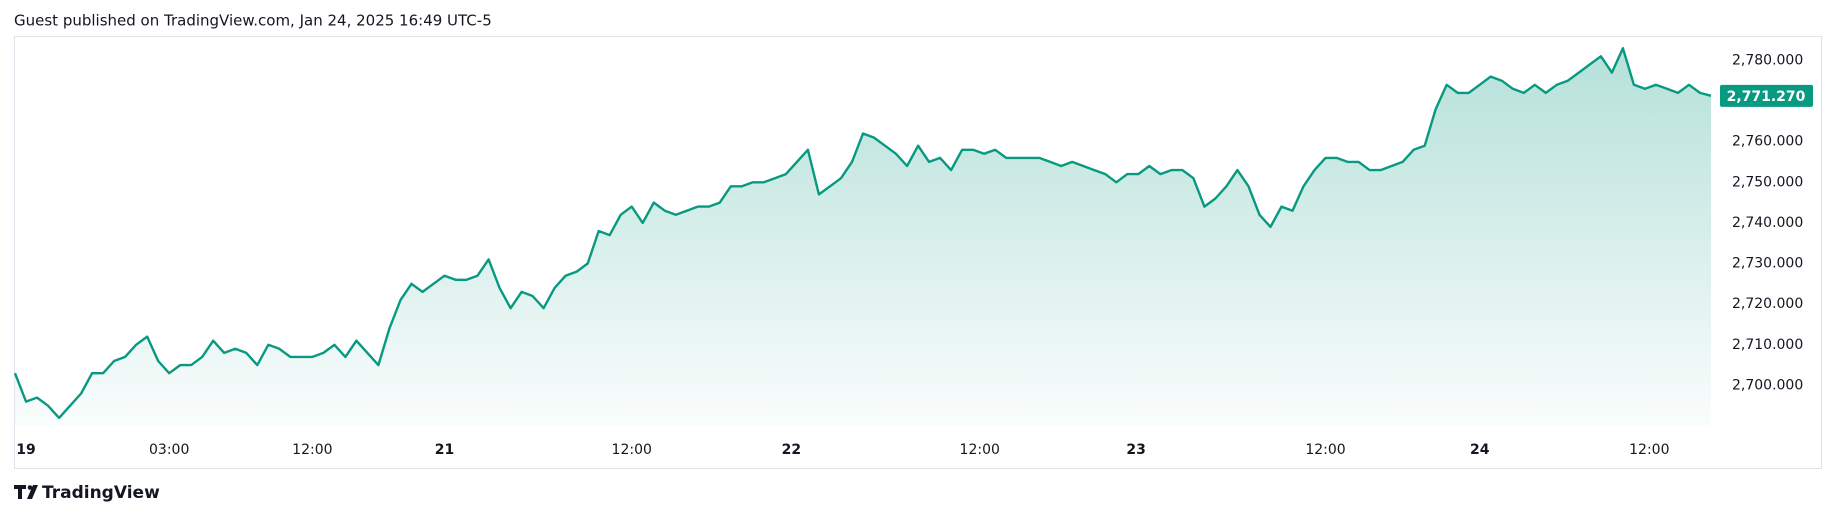 The width and height of the screenshot is (1835, 516). What do you see at coordinates (1767, 142) in the screenshot?
I see `y-tick-label: 2,760.000` at bounding box center [1767, 142].